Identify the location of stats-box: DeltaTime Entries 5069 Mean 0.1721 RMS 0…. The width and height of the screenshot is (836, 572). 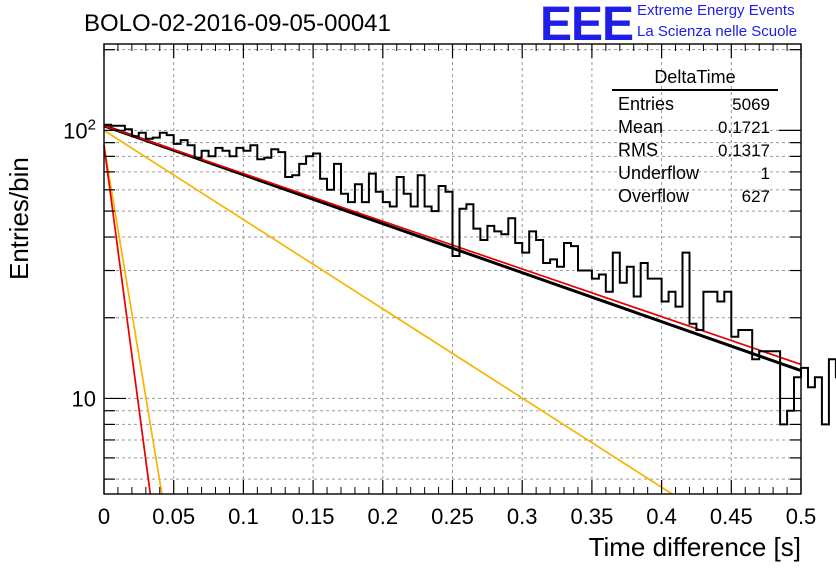
(695, 137).